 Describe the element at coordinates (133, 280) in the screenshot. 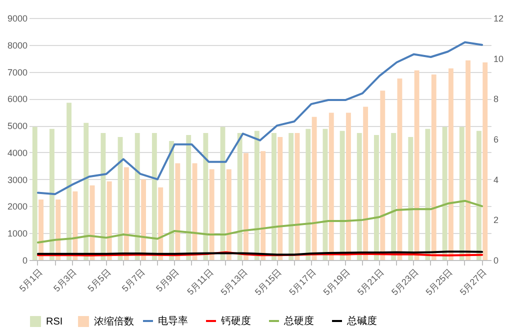

I see `x-tick-label: 5月7日` at that location.